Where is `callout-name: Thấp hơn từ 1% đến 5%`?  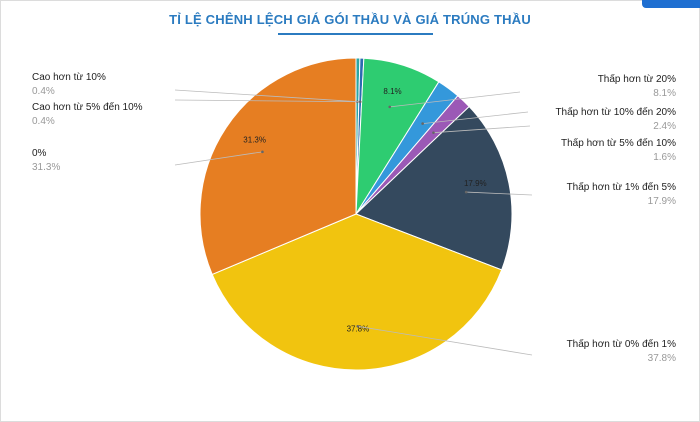
callout-name: Thấp hơn từ 1% đến 5% is located at coordinates (622, 187).